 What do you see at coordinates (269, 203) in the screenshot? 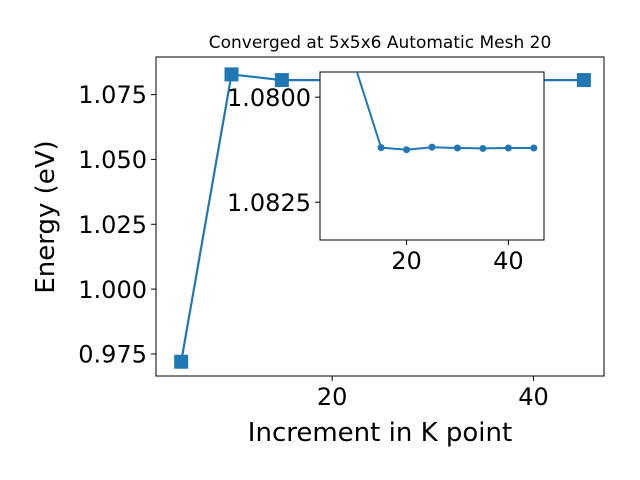
I see `inset-y-tick-label: 1.0825` at bounding box center [269, 203].